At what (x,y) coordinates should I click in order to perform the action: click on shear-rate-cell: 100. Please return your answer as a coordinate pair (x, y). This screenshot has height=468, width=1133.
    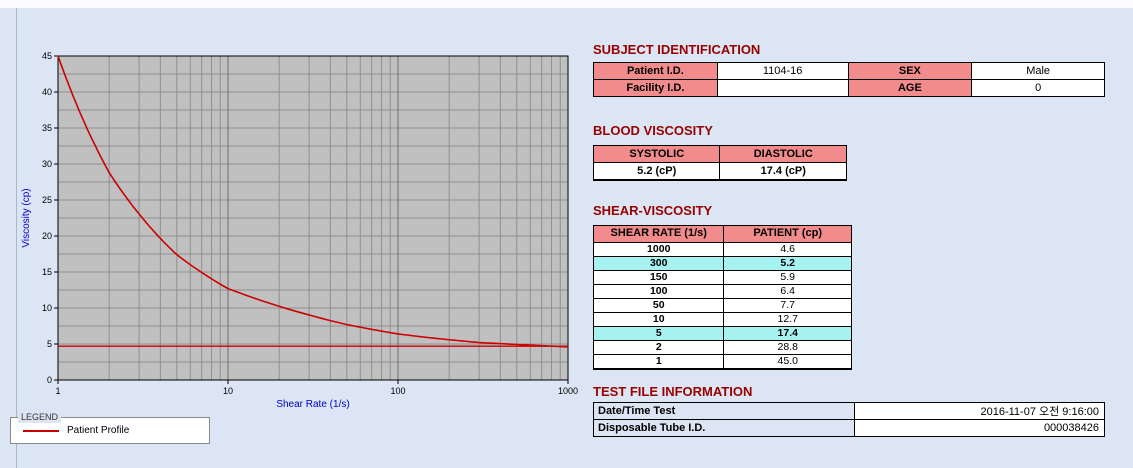
    Looking at the image, I should click on (658, 291).